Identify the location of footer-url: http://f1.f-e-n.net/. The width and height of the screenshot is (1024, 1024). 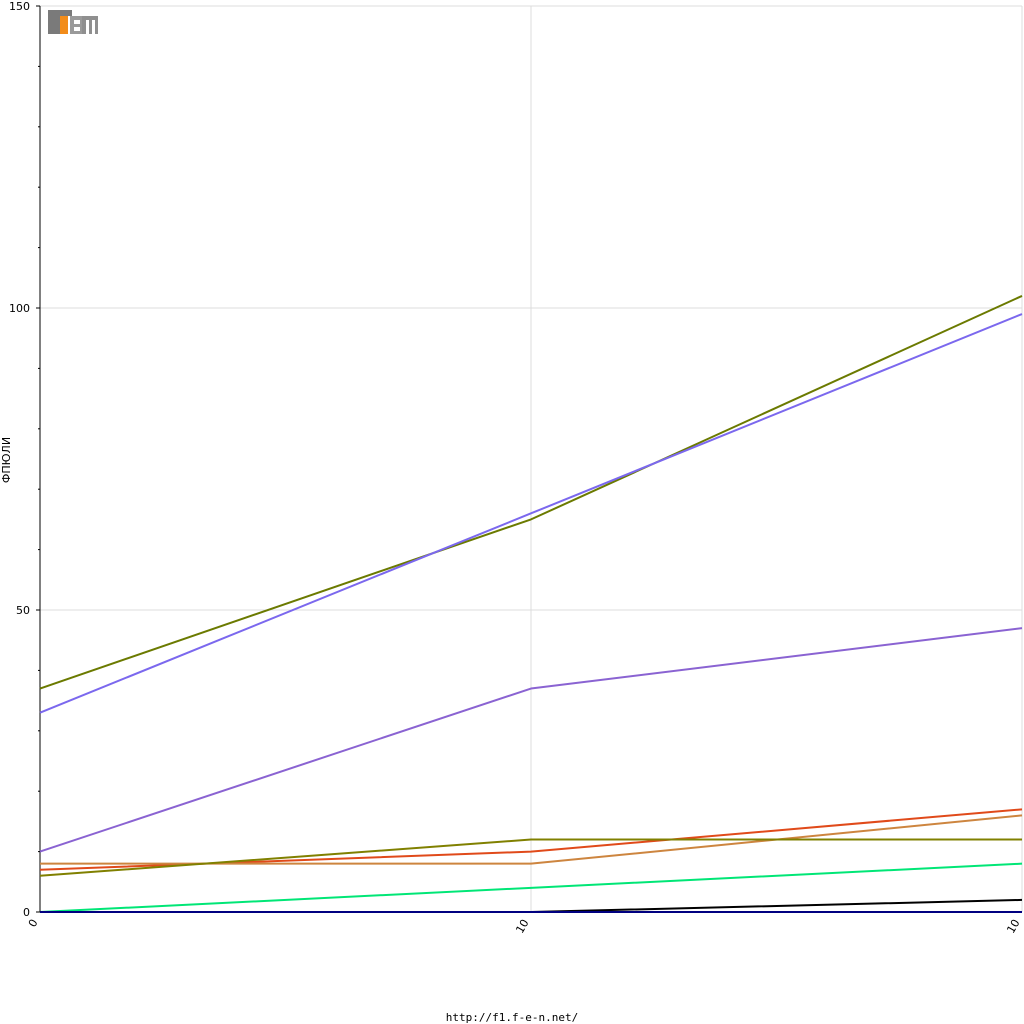
(512, 1017).